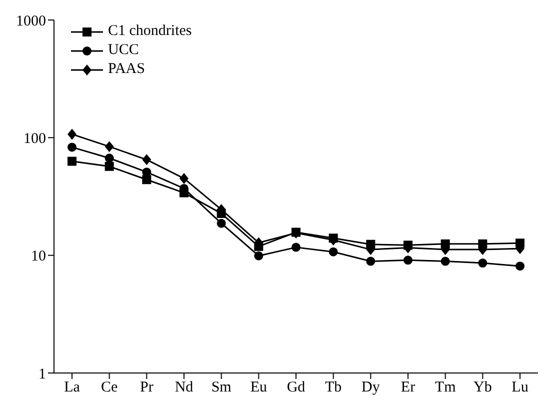  I want to click on legend-label: UCC, so click(123, 50).